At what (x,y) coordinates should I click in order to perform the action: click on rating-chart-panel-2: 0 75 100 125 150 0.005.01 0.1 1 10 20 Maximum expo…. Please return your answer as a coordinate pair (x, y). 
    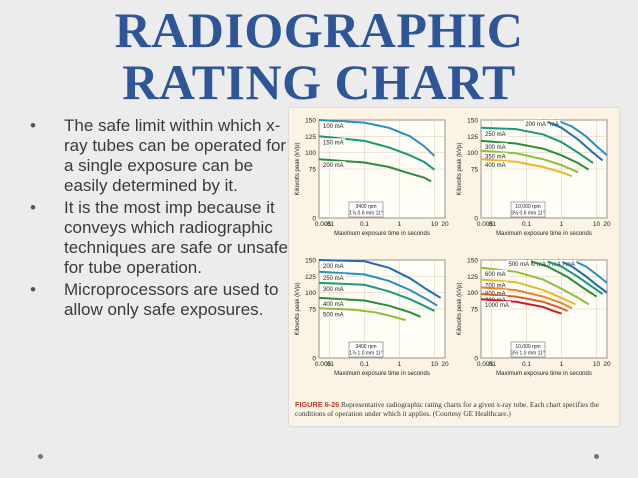
    Looking at the image, I should click on (534, 178).